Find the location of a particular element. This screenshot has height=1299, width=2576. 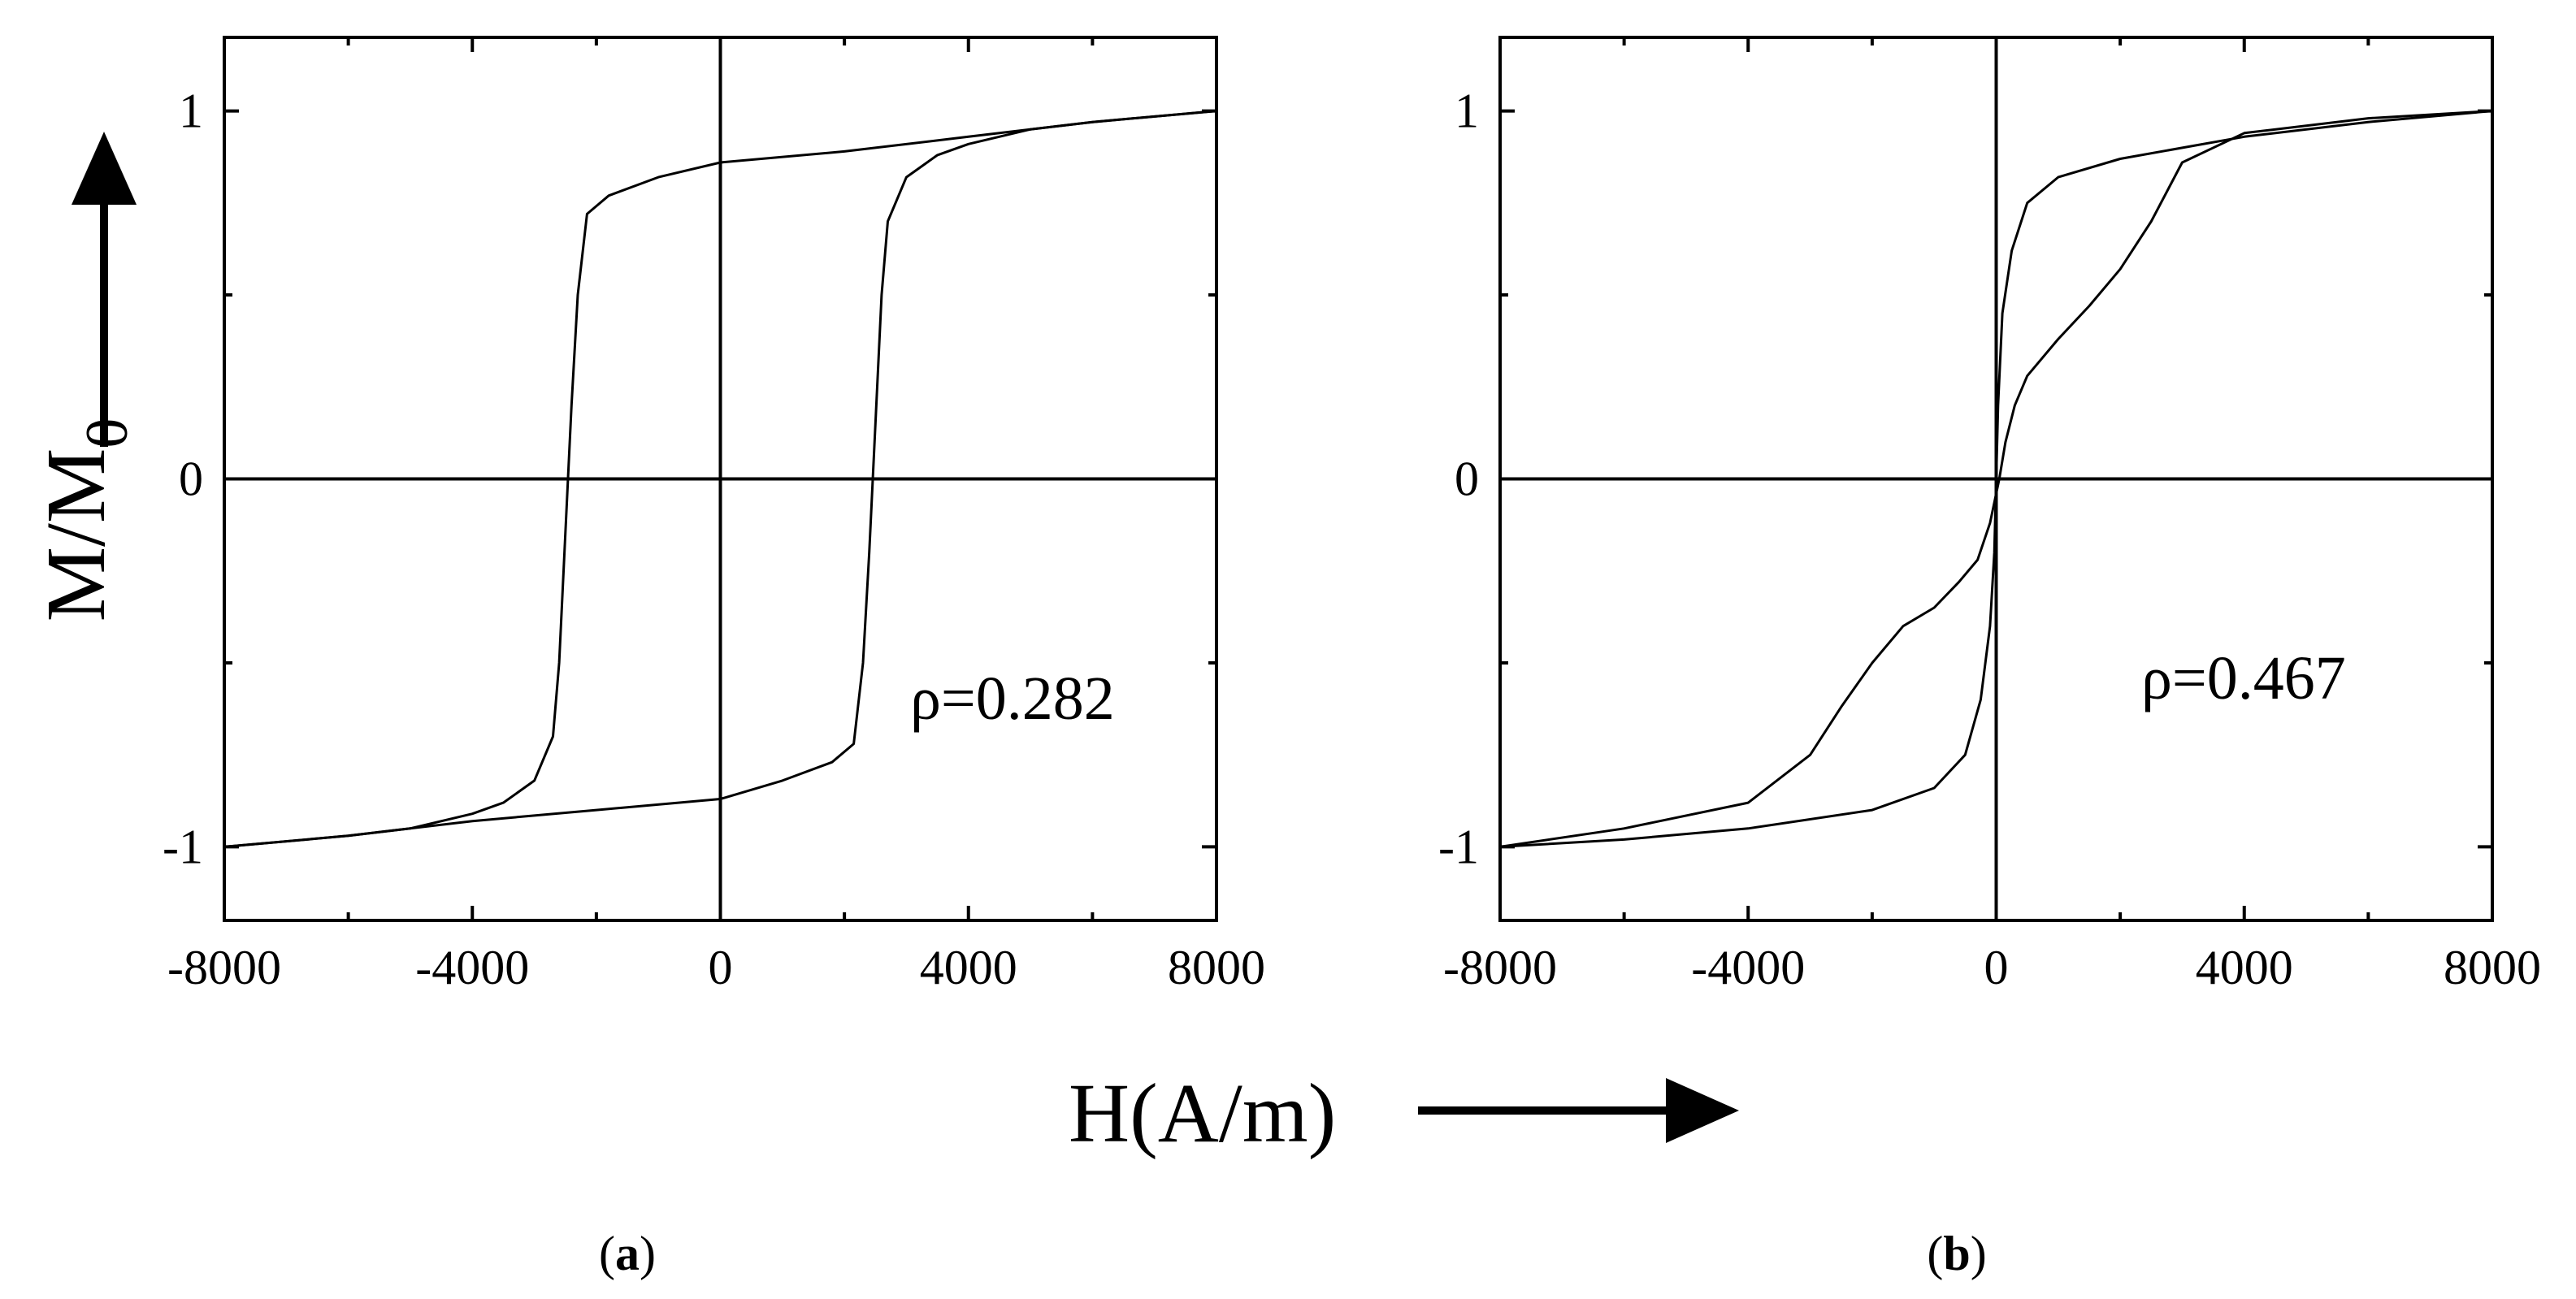

x-tick-label-b: 0 is located at coordinates (1996, 968).